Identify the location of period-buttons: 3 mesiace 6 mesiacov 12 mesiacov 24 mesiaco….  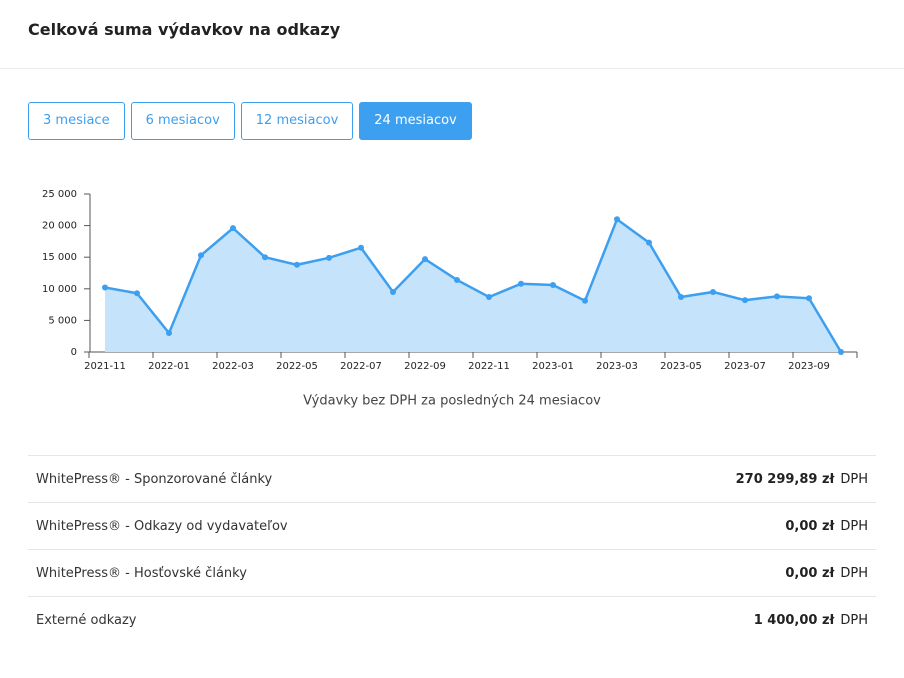
(250, 121).